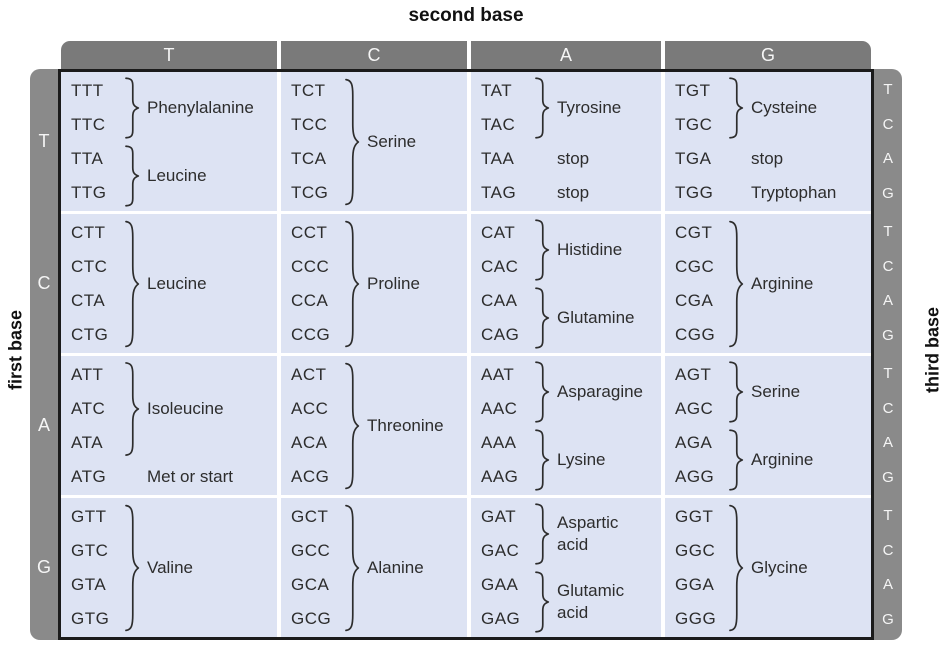 The height and width of the screenshot is (651, 949). What do you see at coordinates (88, 124) in the screenshot?
I see `codon-TTC: TTC` at bounding box center [88, 124].